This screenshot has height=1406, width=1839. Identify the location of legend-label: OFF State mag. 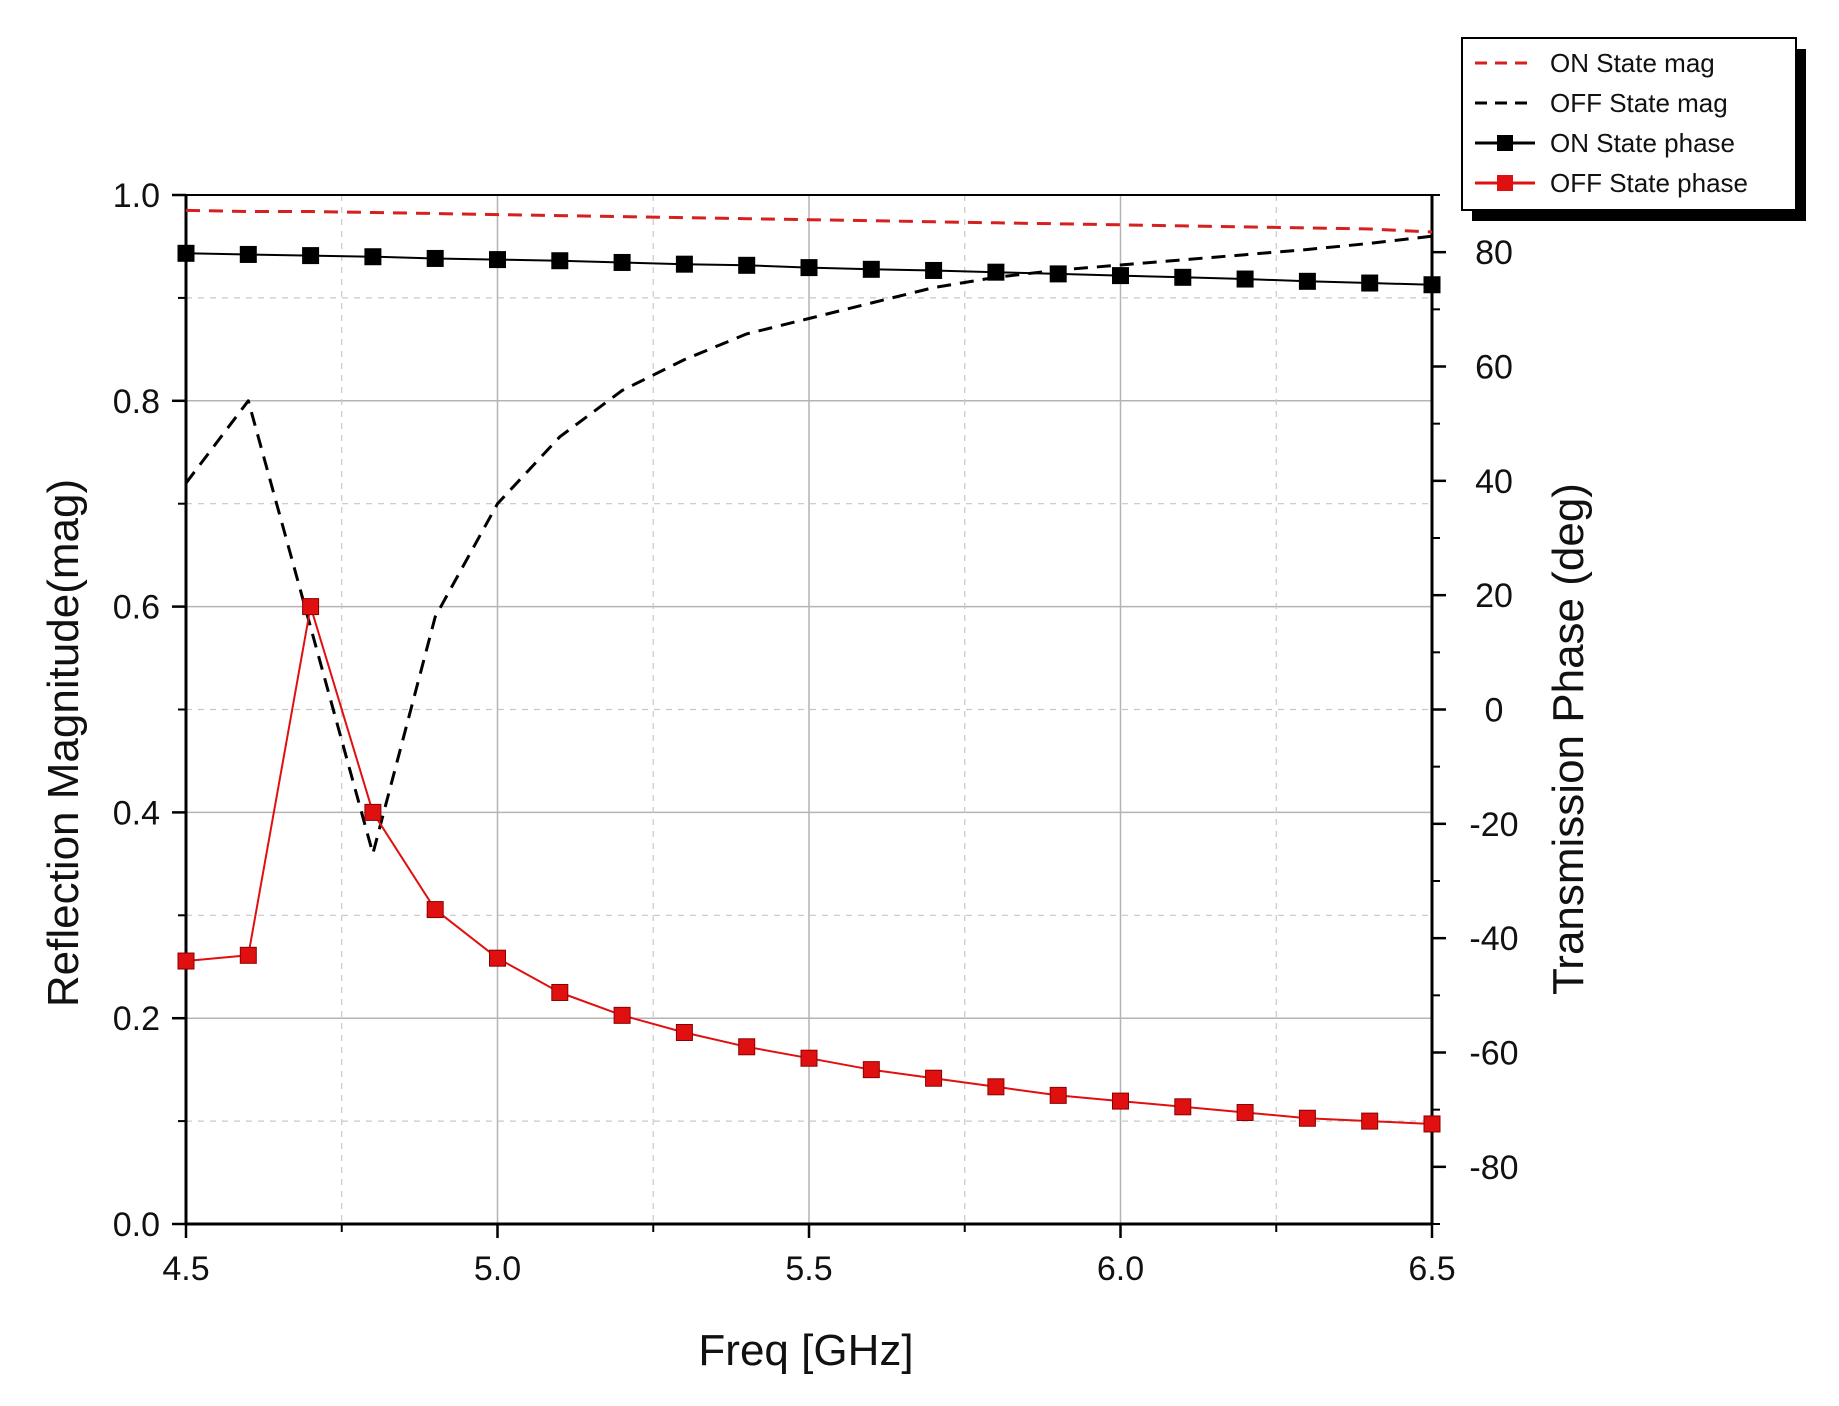
(1639, 103).